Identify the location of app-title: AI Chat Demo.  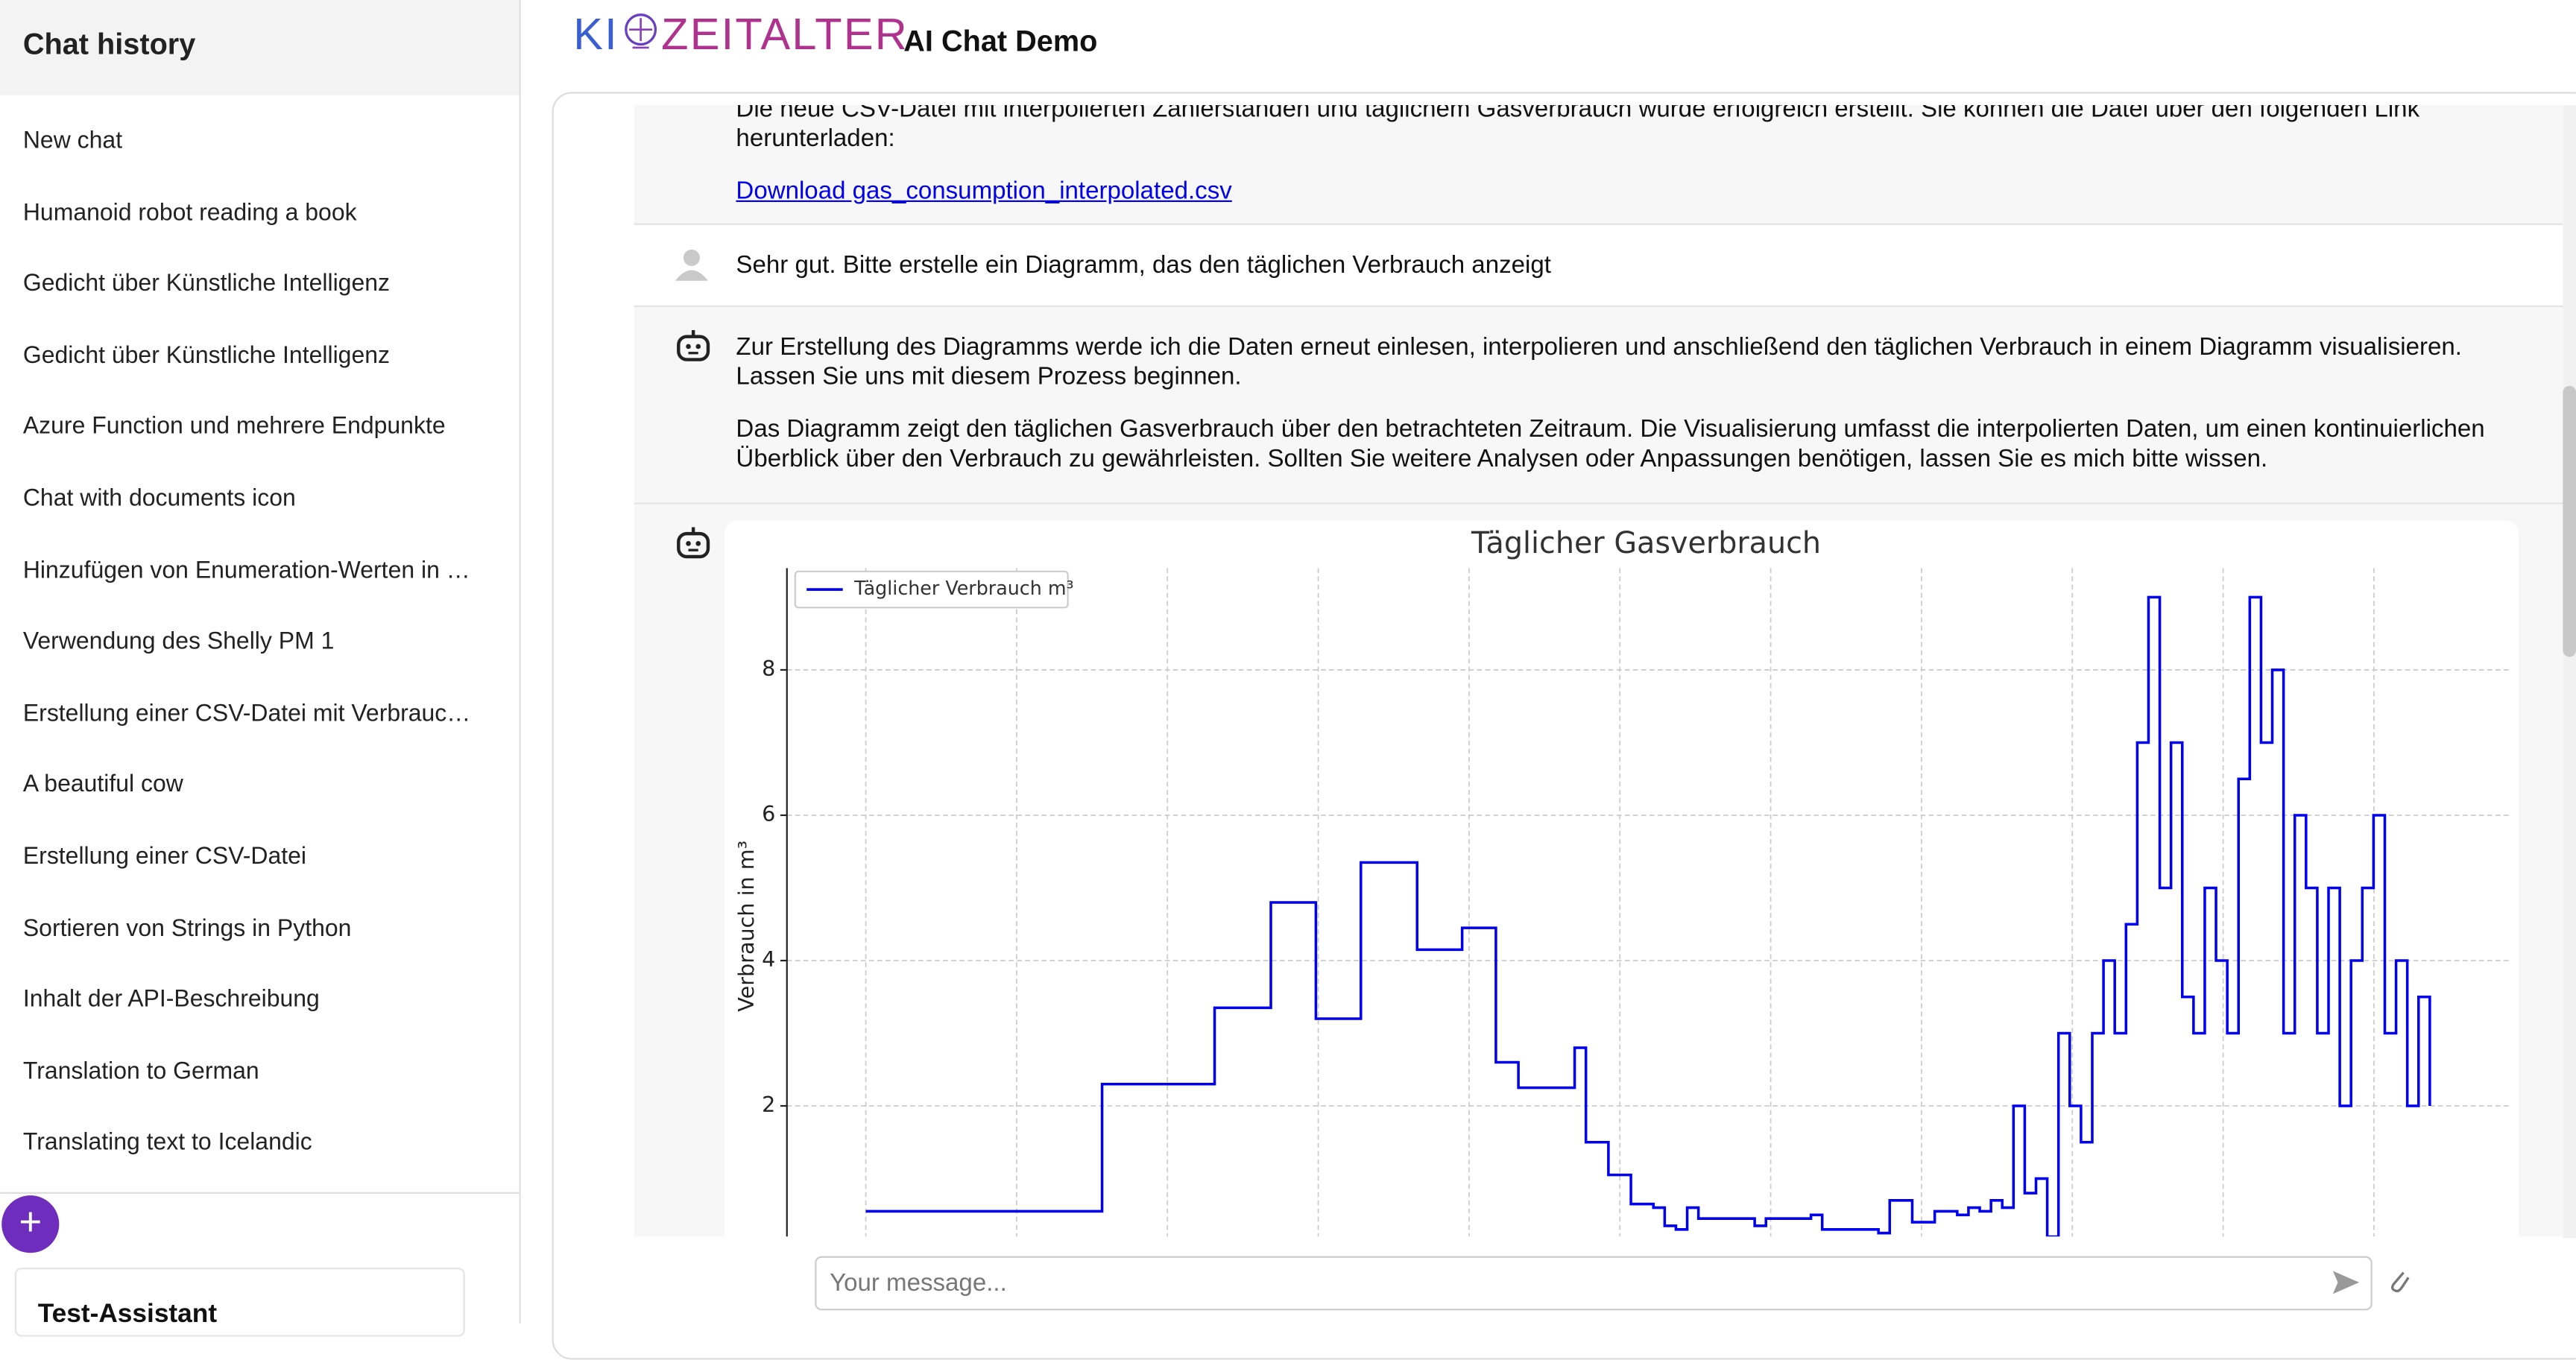
(1001, 41).